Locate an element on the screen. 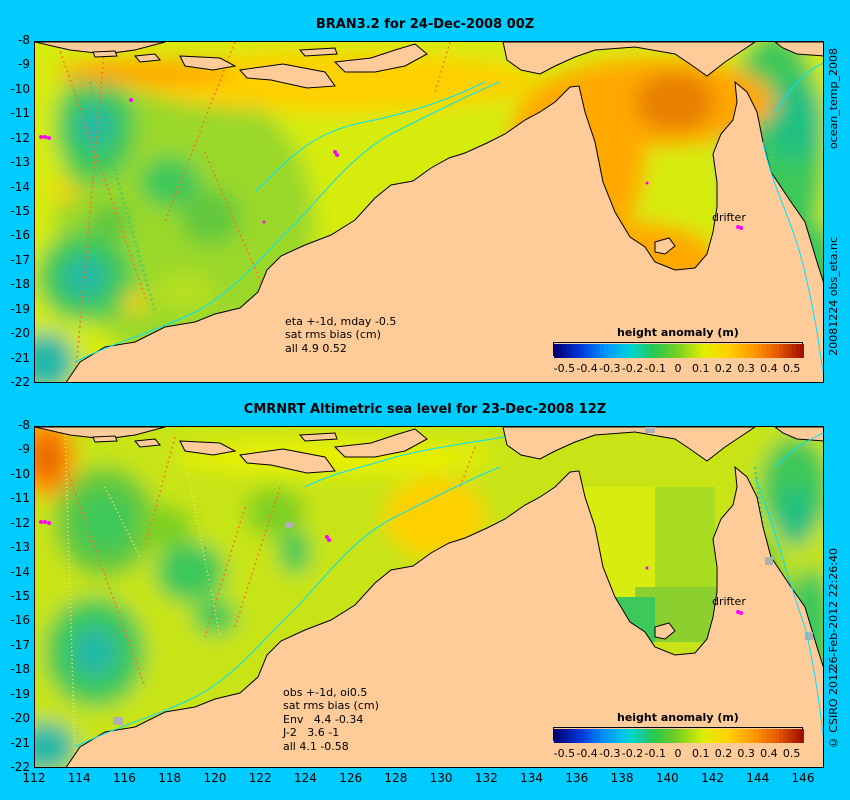  colorbar-tick-label: 0.1 is located at coordinates (700, 368).